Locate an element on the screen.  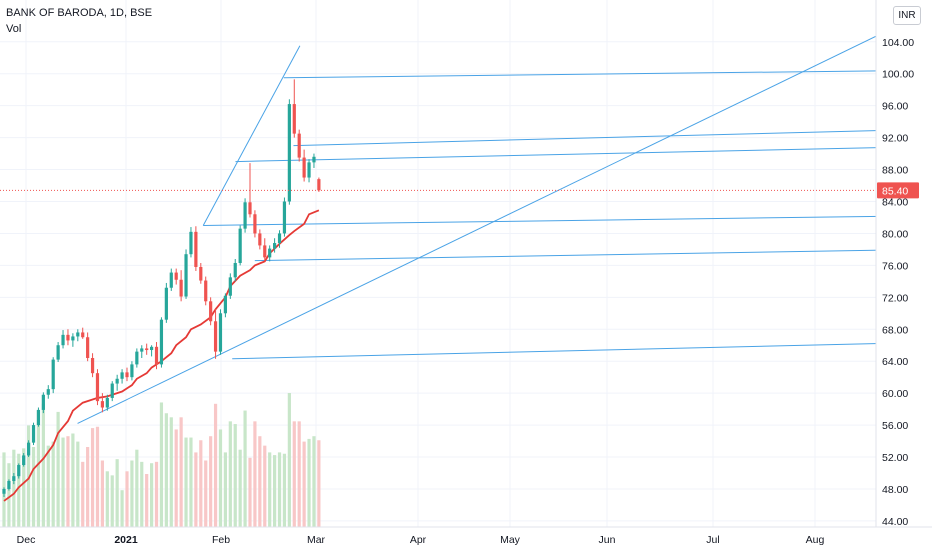
price-tick-label: 52.00 is located at coordinates (895, 458).